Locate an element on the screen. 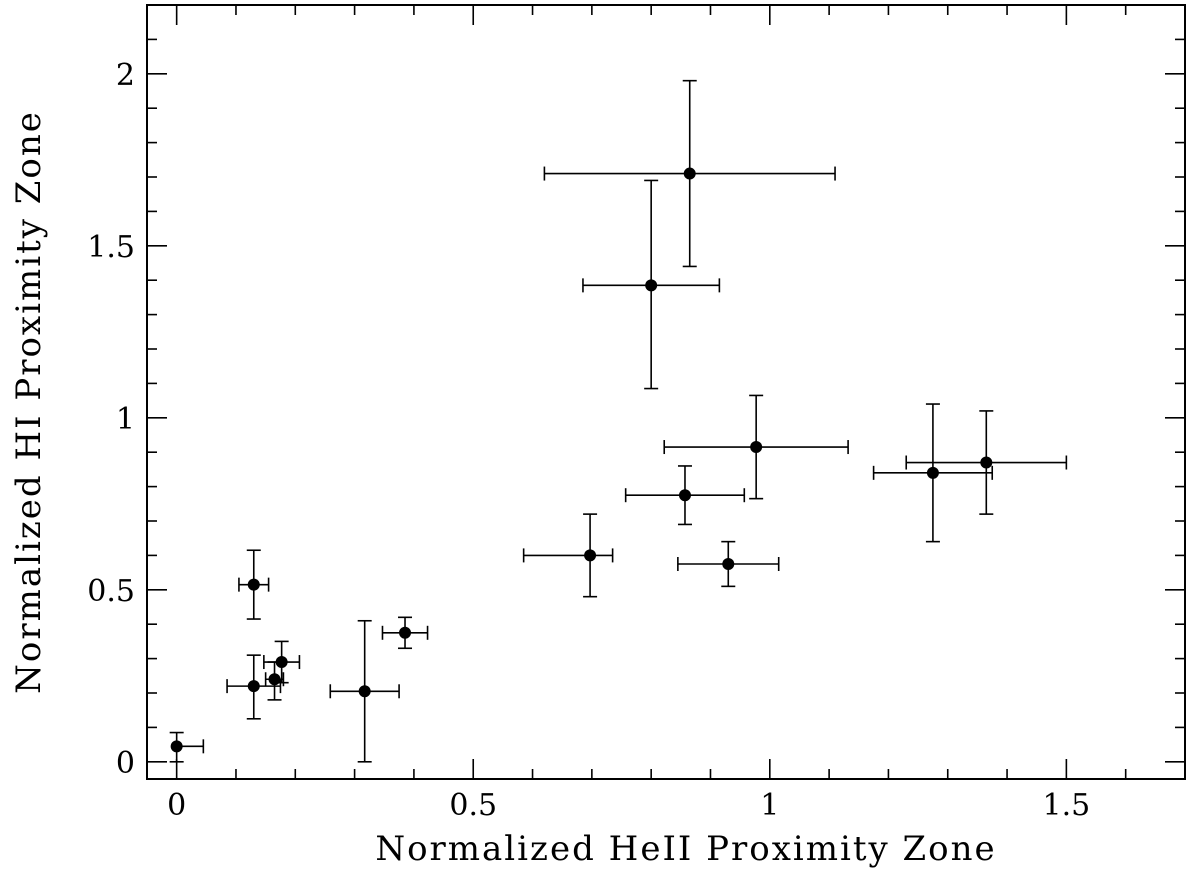 The height and width of the screenshot is (874, 1188). x-tick-label: 0.5 is located at coordinates (473, 805).